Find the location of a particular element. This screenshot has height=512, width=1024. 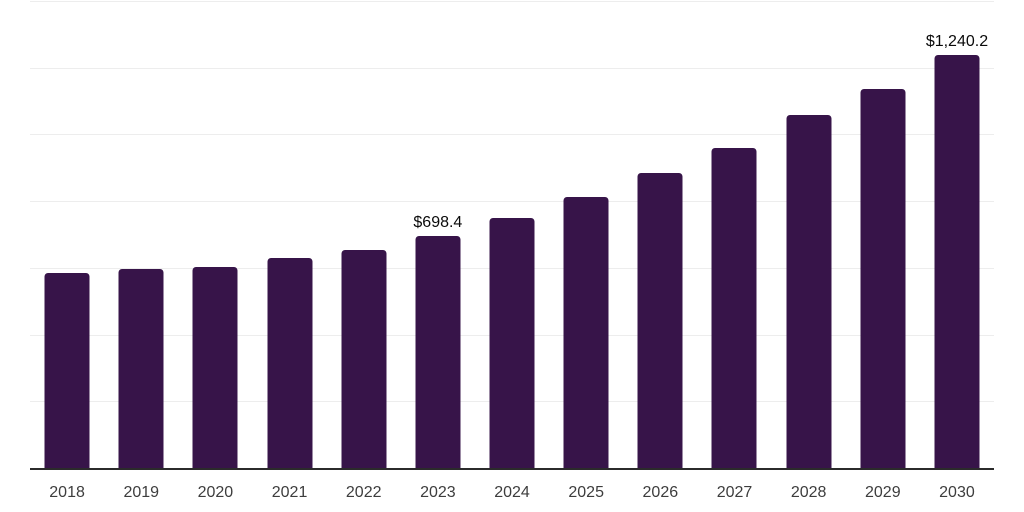

x-tick-2021: 2021 is located at coordinates (289, 492).